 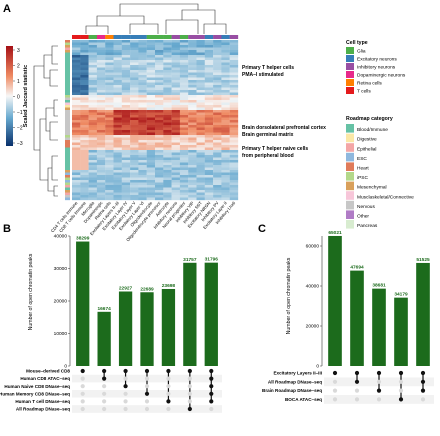 I want to click on y-tick-label: 0, so click(x=317, y=367).